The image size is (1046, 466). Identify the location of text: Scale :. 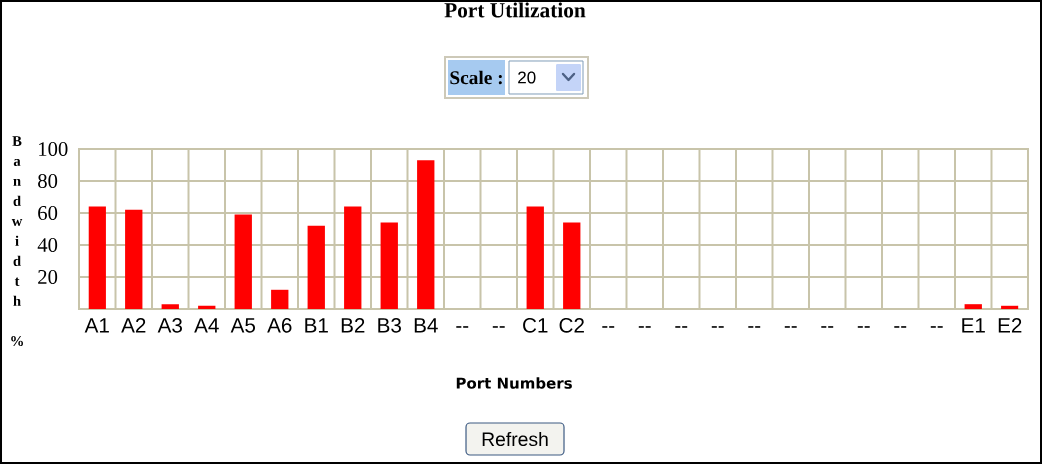
(476, 77).